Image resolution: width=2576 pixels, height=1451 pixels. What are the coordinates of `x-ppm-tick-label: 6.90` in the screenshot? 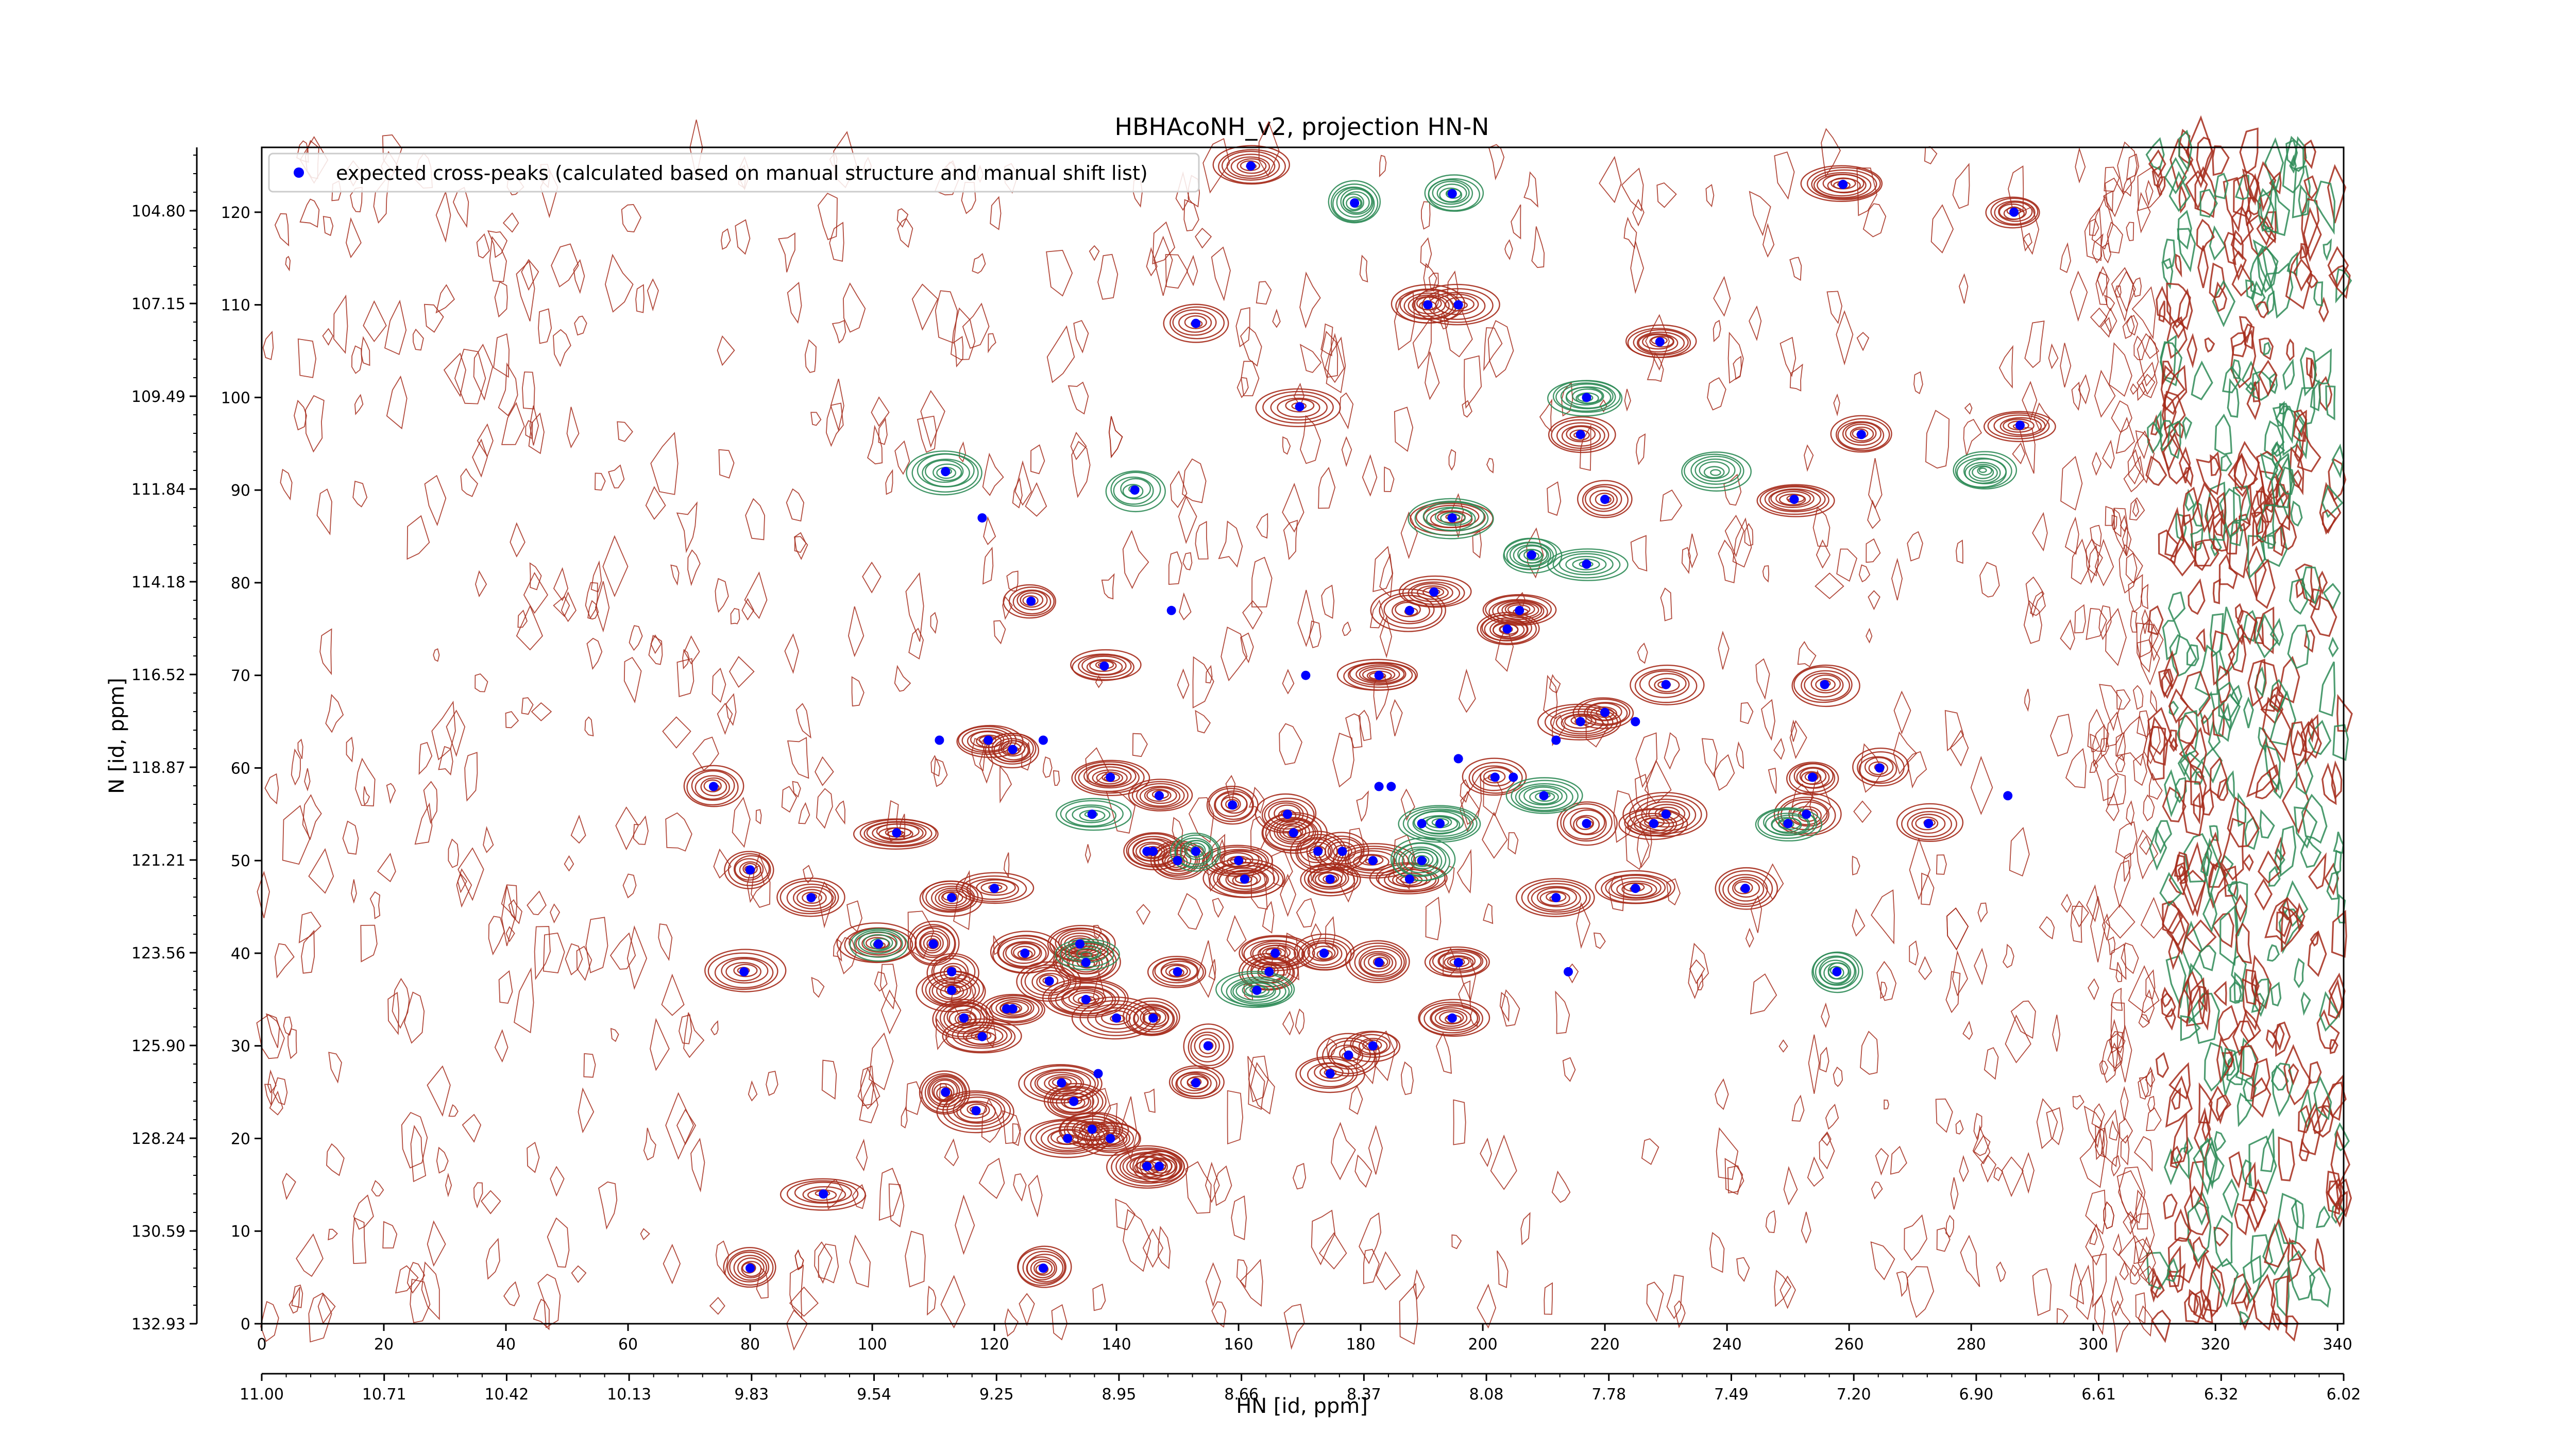 It's located at (1976, 1395).